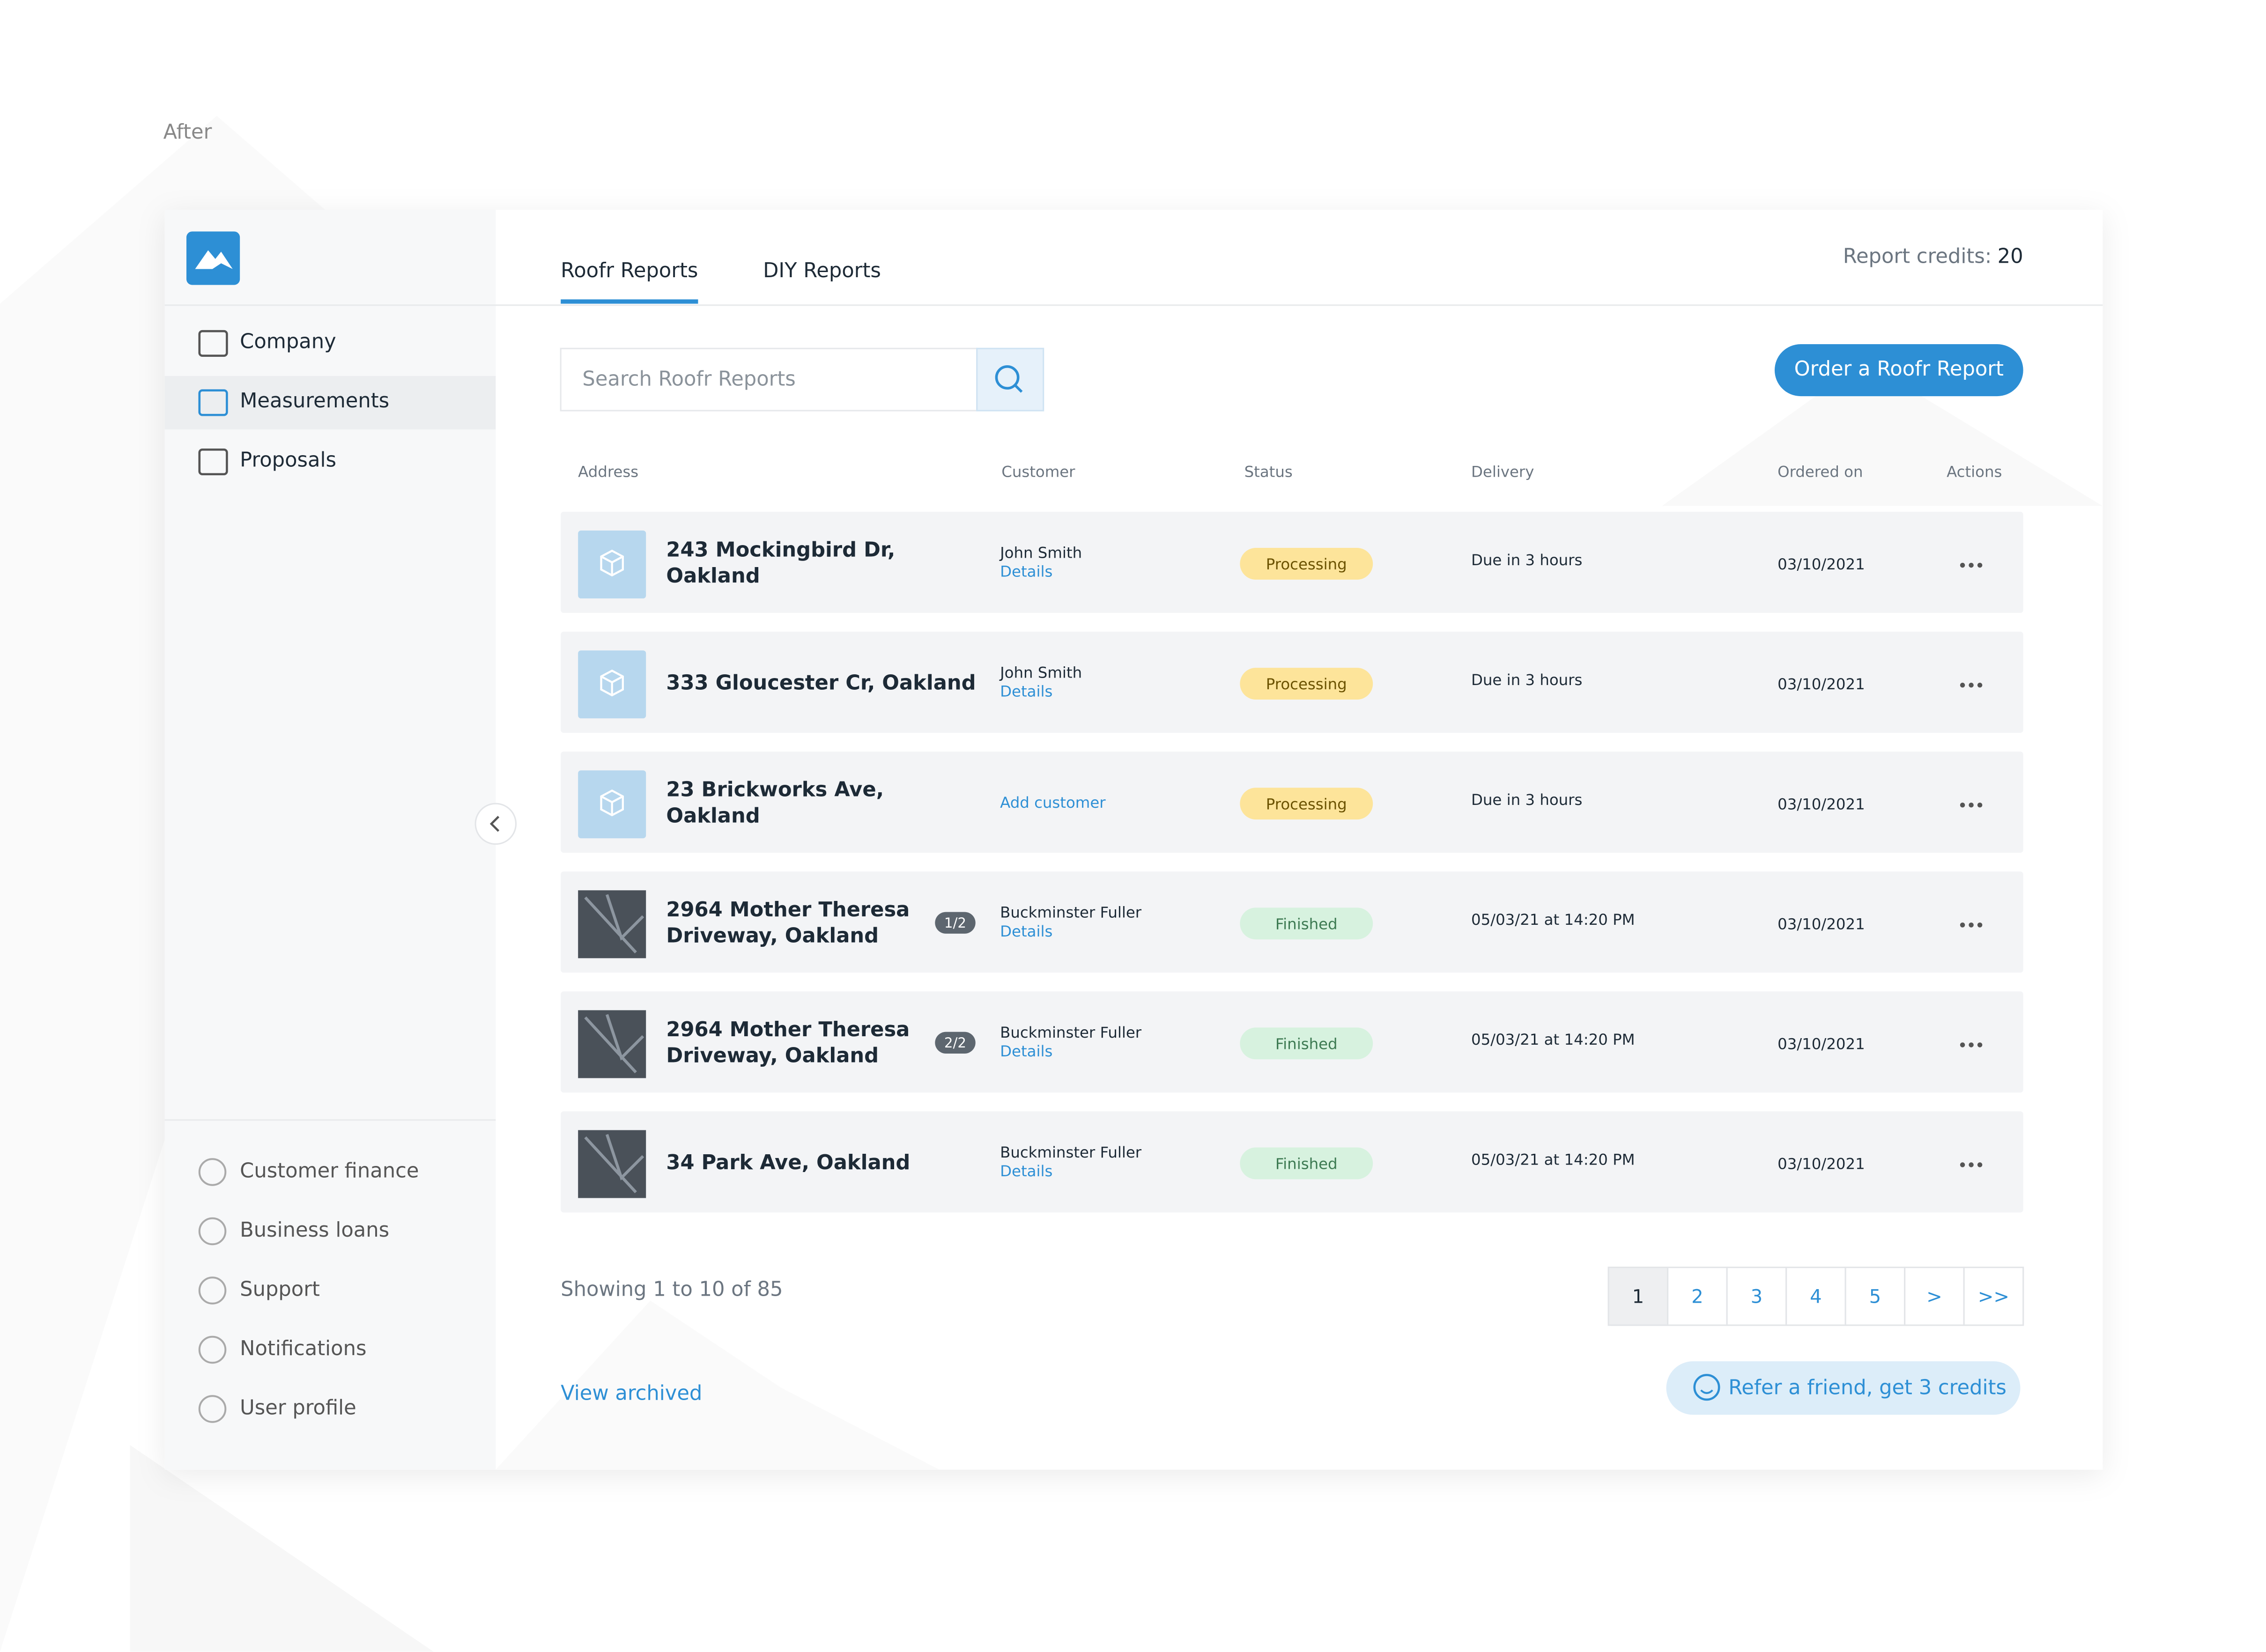 The image size is (2266, 1652). What do you see at coordinates (303, 1348) in the screenshot?
I see `nav-item: Notifications` at bounding box center [303, 1348].